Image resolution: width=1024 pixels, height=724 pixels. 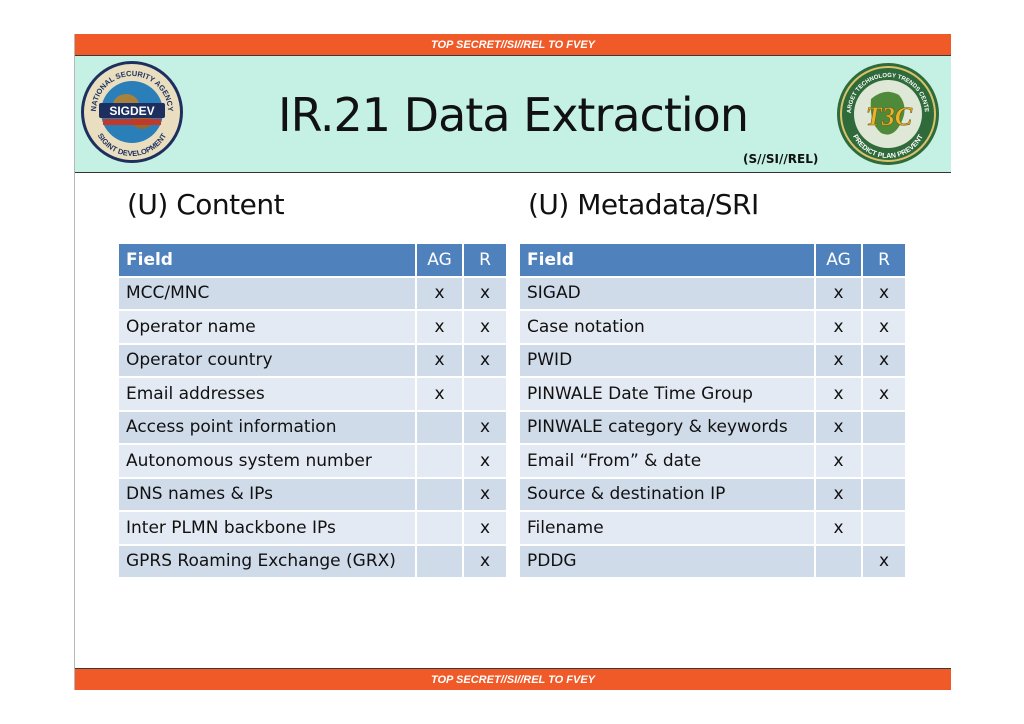 I want to click on table-row: PDDG x, so click(x=712, y=561).